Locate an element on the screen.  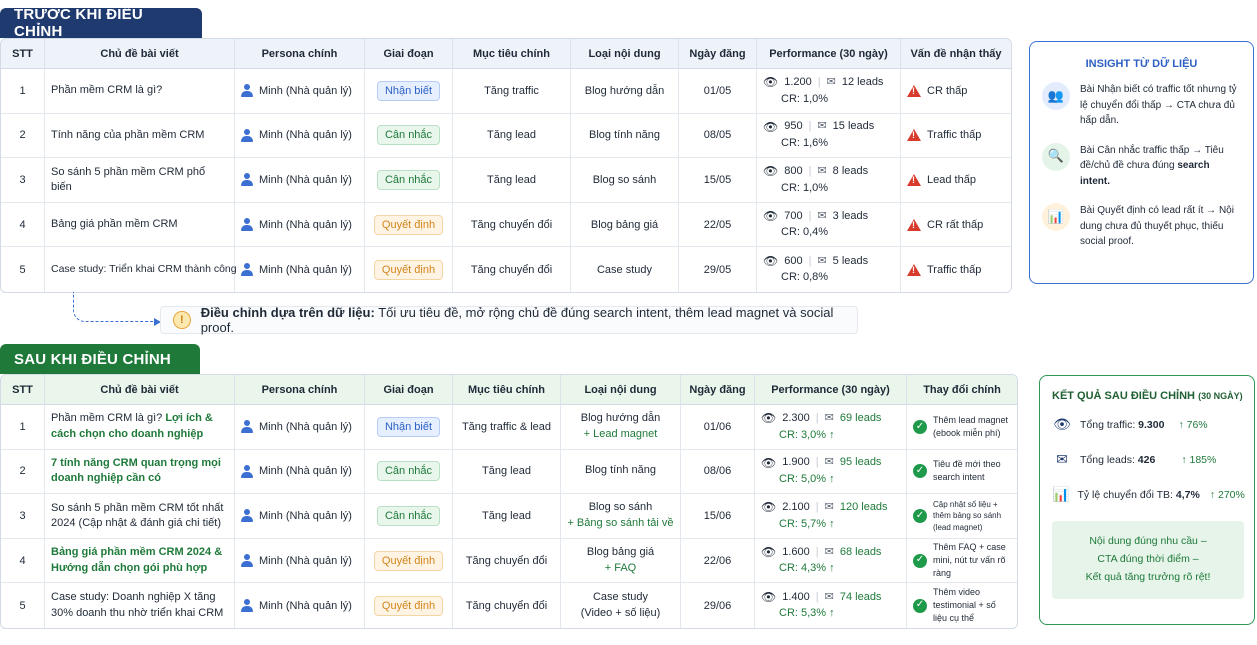
publish-date: 29/05 is located at coordinates (718, 269).